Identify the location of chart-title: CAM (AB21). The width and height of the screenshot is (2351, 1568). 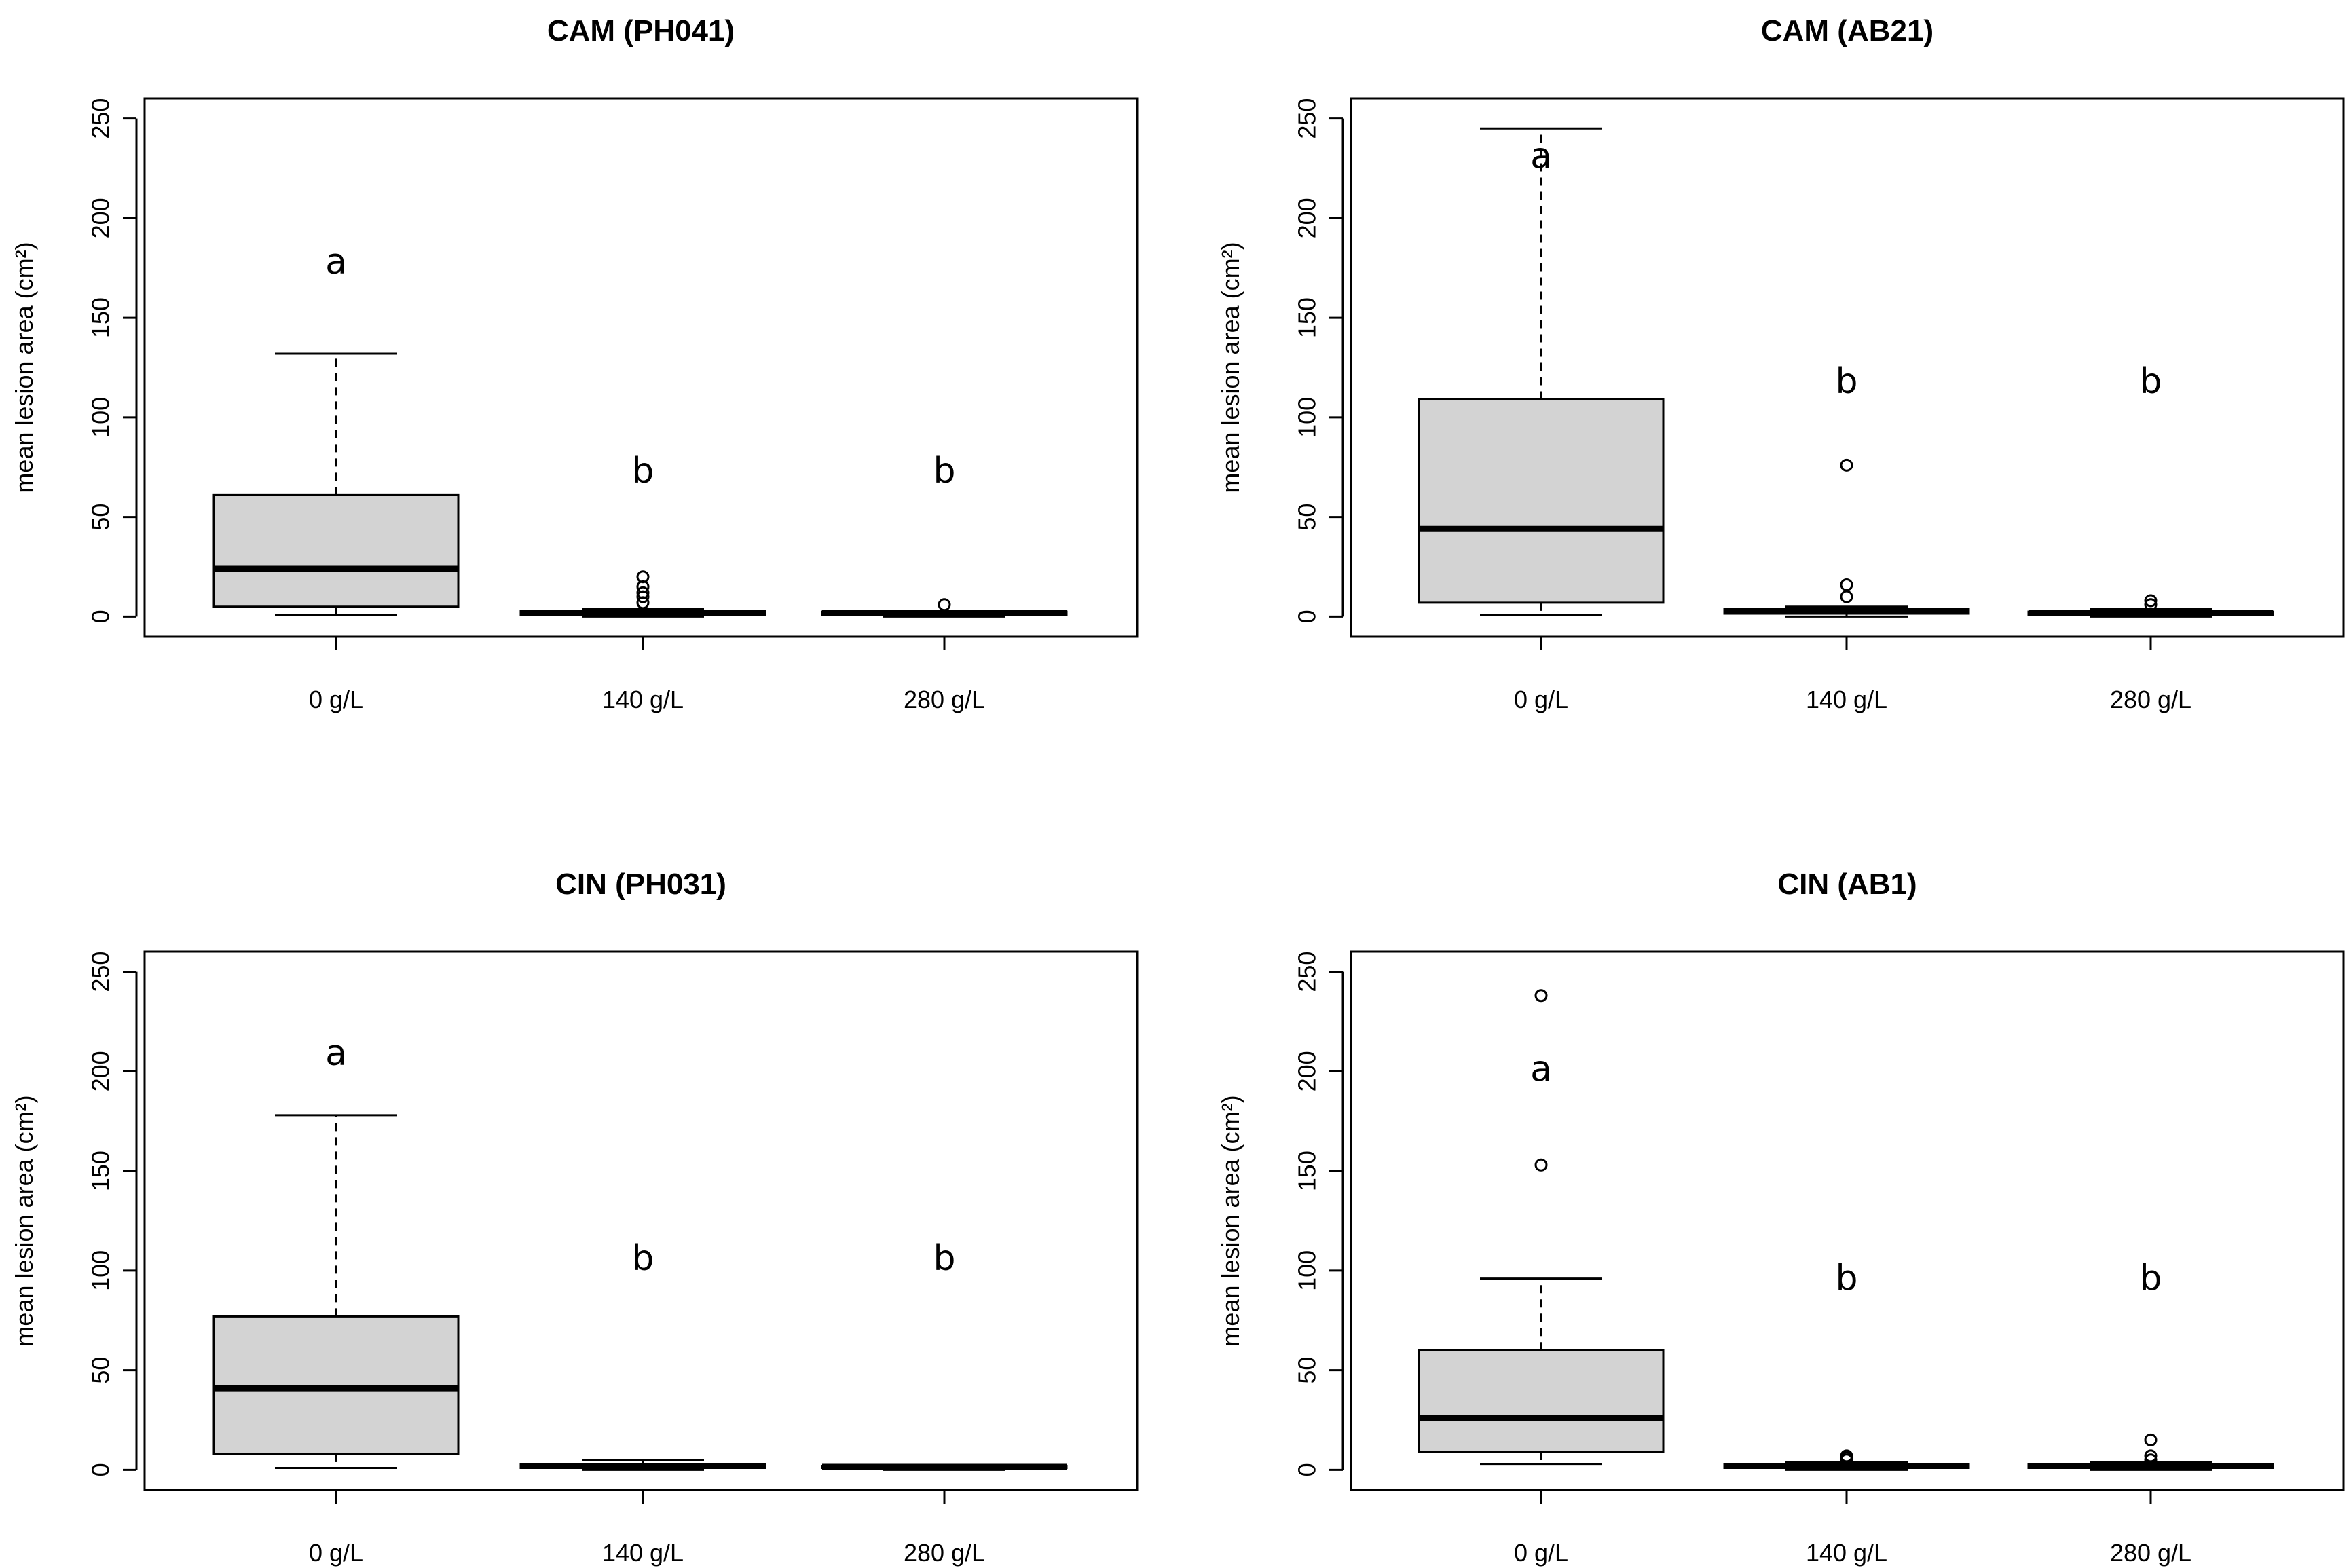
(1847, 31).